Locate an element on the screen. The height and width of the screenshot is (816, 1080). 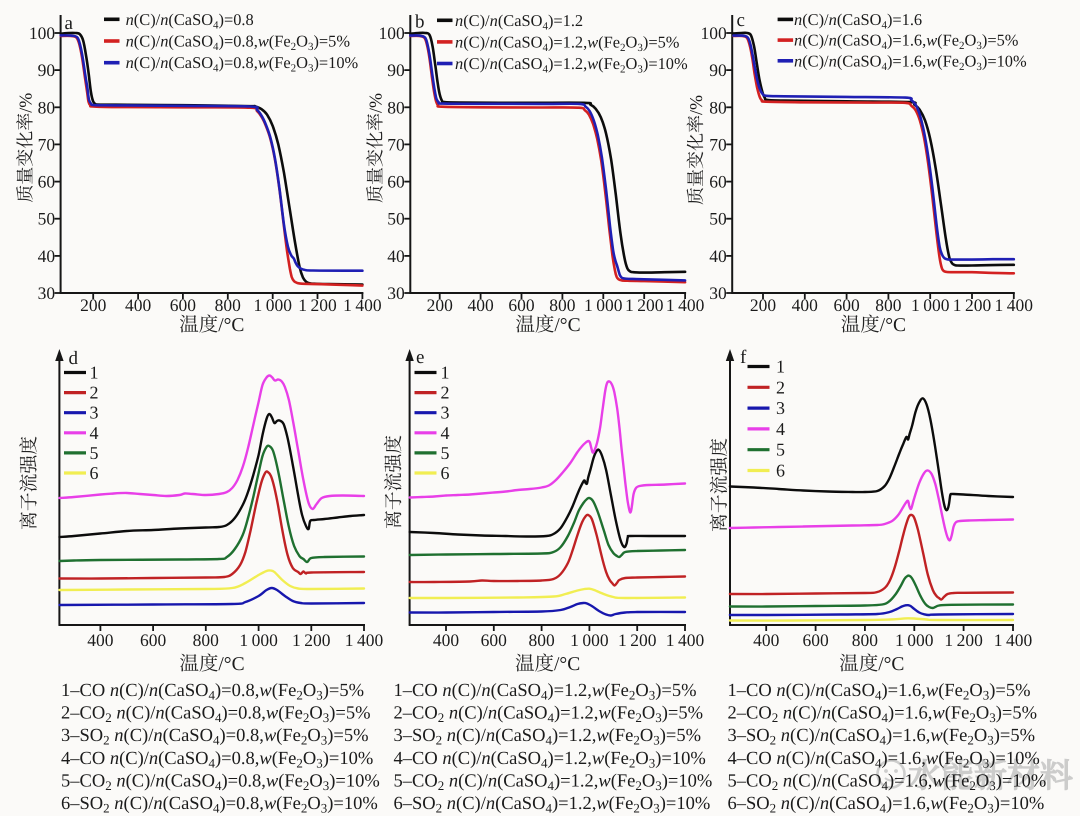
svg-text:5–CO2​ n(C)/n(CaSO4​)=1.6,w(Fe: 5–CO2​ n(C)/n(CaSO4​)=1.6,w(Fe2​O3​)=10% is located at coordinates (887, 782).